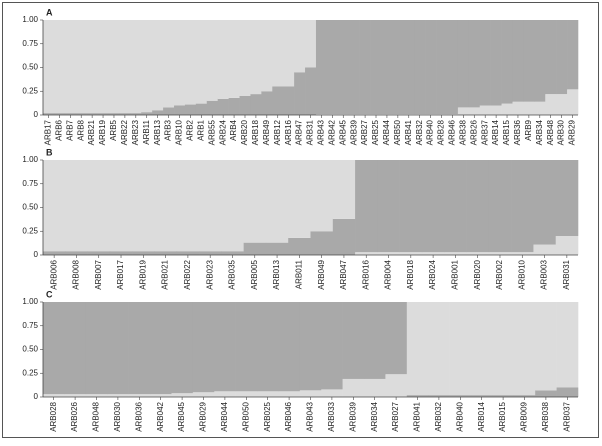  What do you see at coordinates (98, 274) in the screenshot?
I see `x-tick-label: ARB007` at bounding box center [98, 274].